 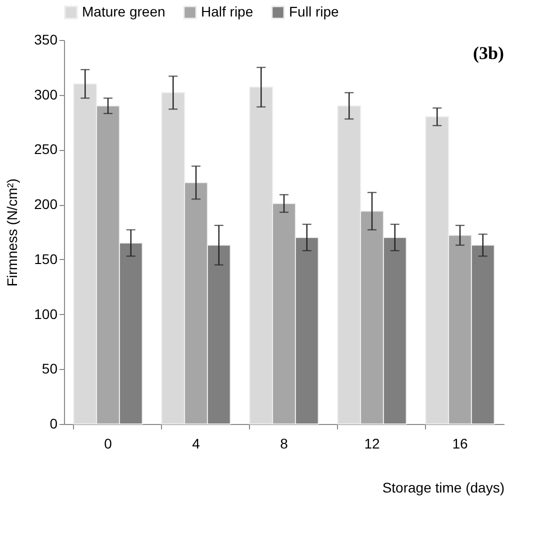 What do you see at coordinates (314, 11) in the screenshot?
I see `legend-label: Full ripe` at bounding box center [314, 11].